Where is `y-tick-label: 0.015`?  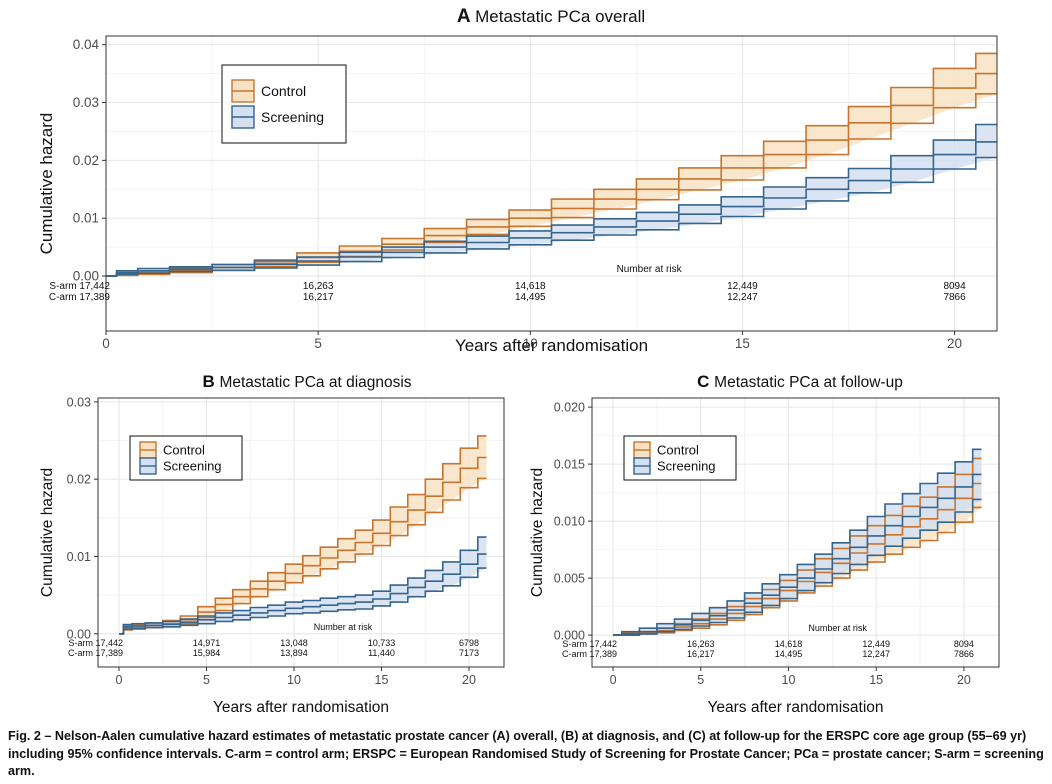 y-tick-label: 0.015 is located at coordinates (569, 465).